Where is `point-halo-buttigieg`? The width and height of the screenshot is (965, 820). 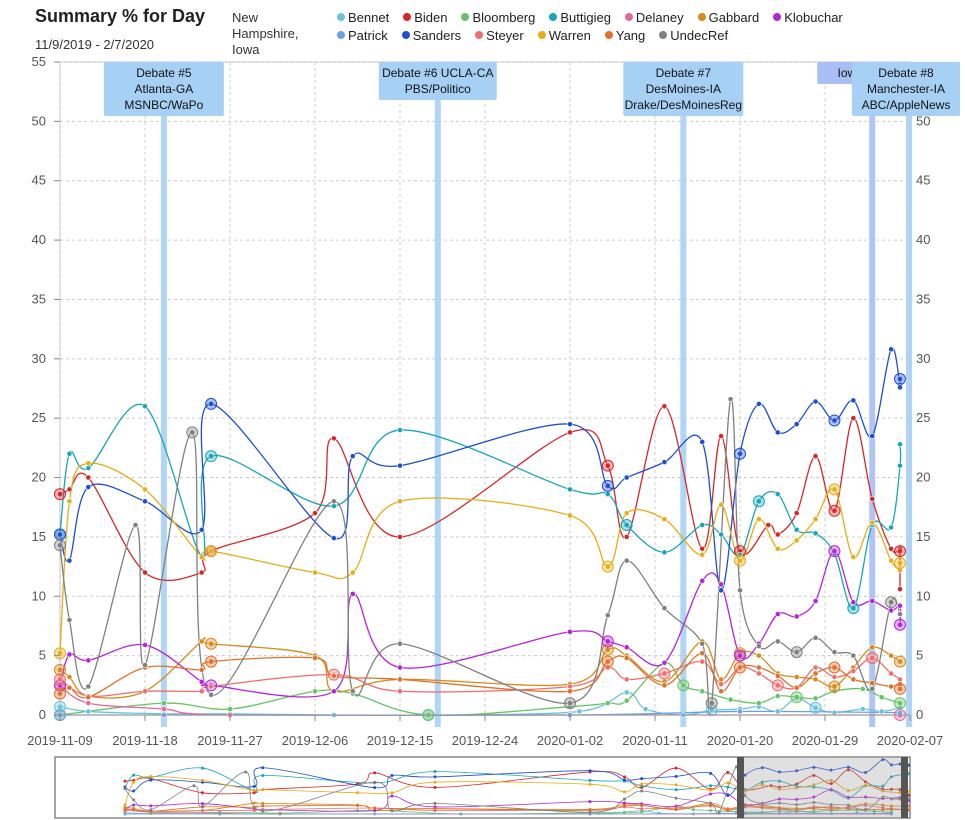
point-halo-buttigieg is located at coordinates (211, 456).